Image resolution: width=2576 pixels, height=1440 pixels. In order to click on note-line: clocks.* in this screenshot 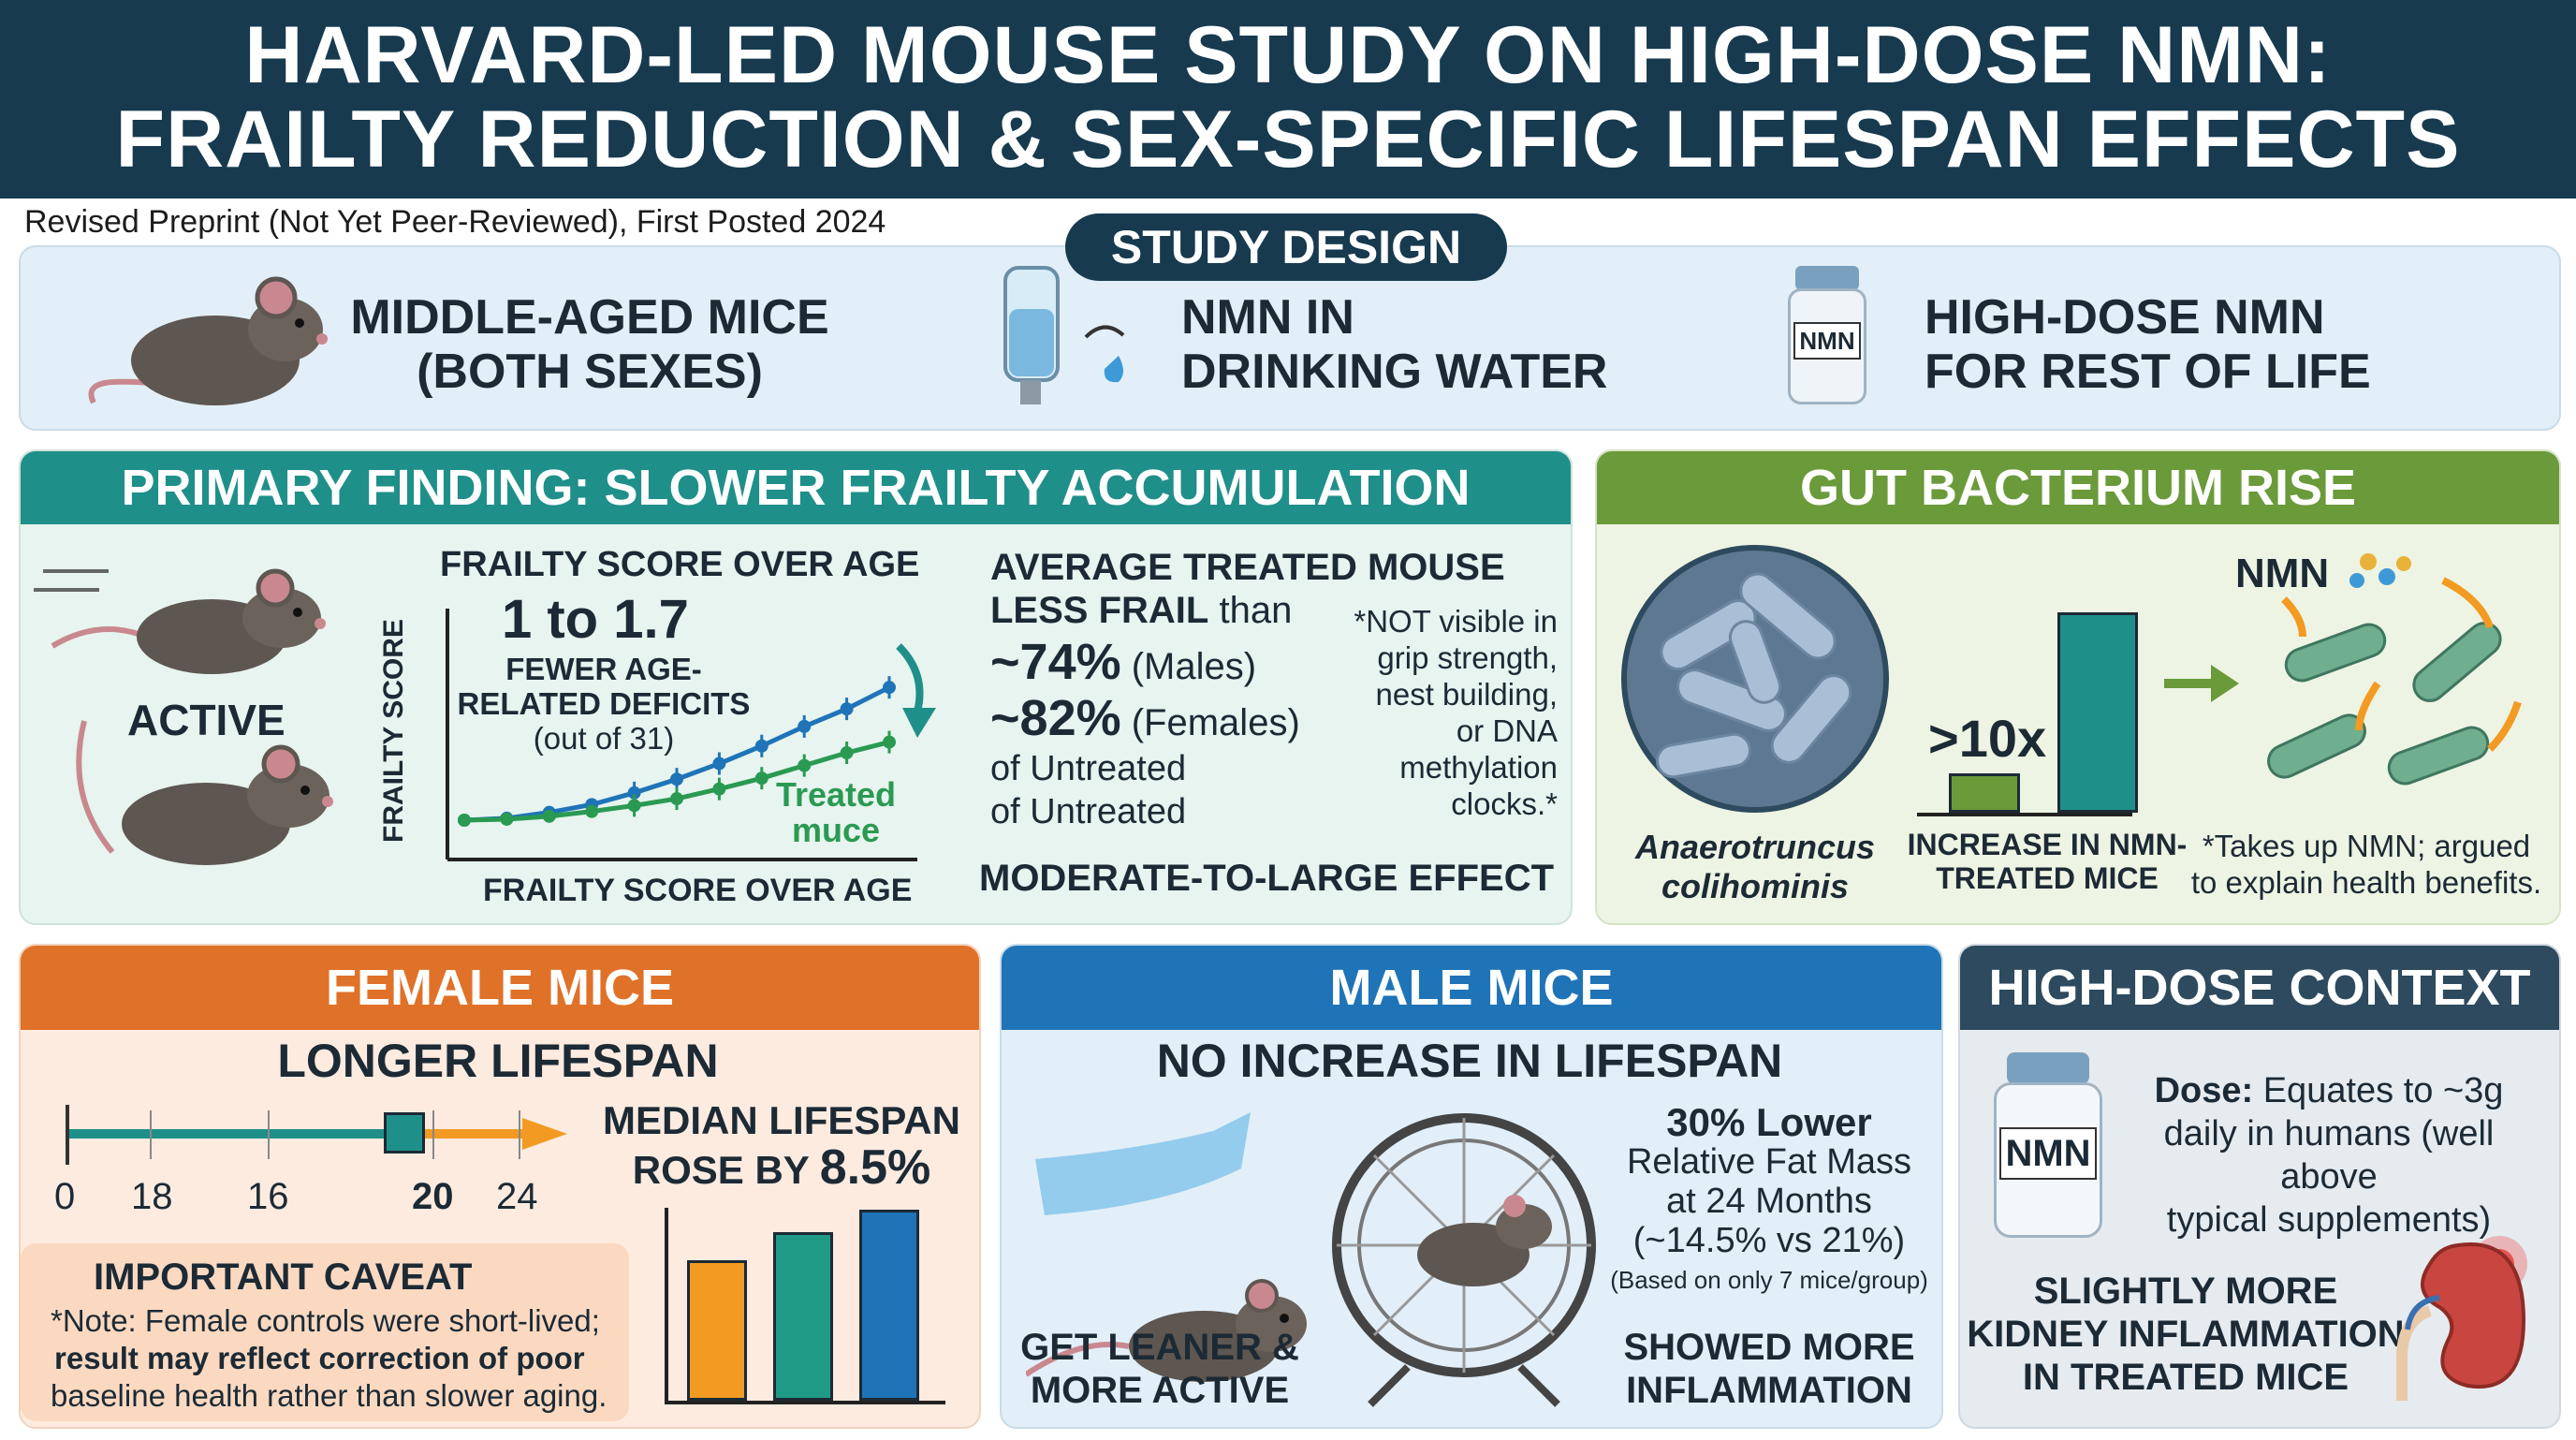, I will do `click(1504, 803)`.